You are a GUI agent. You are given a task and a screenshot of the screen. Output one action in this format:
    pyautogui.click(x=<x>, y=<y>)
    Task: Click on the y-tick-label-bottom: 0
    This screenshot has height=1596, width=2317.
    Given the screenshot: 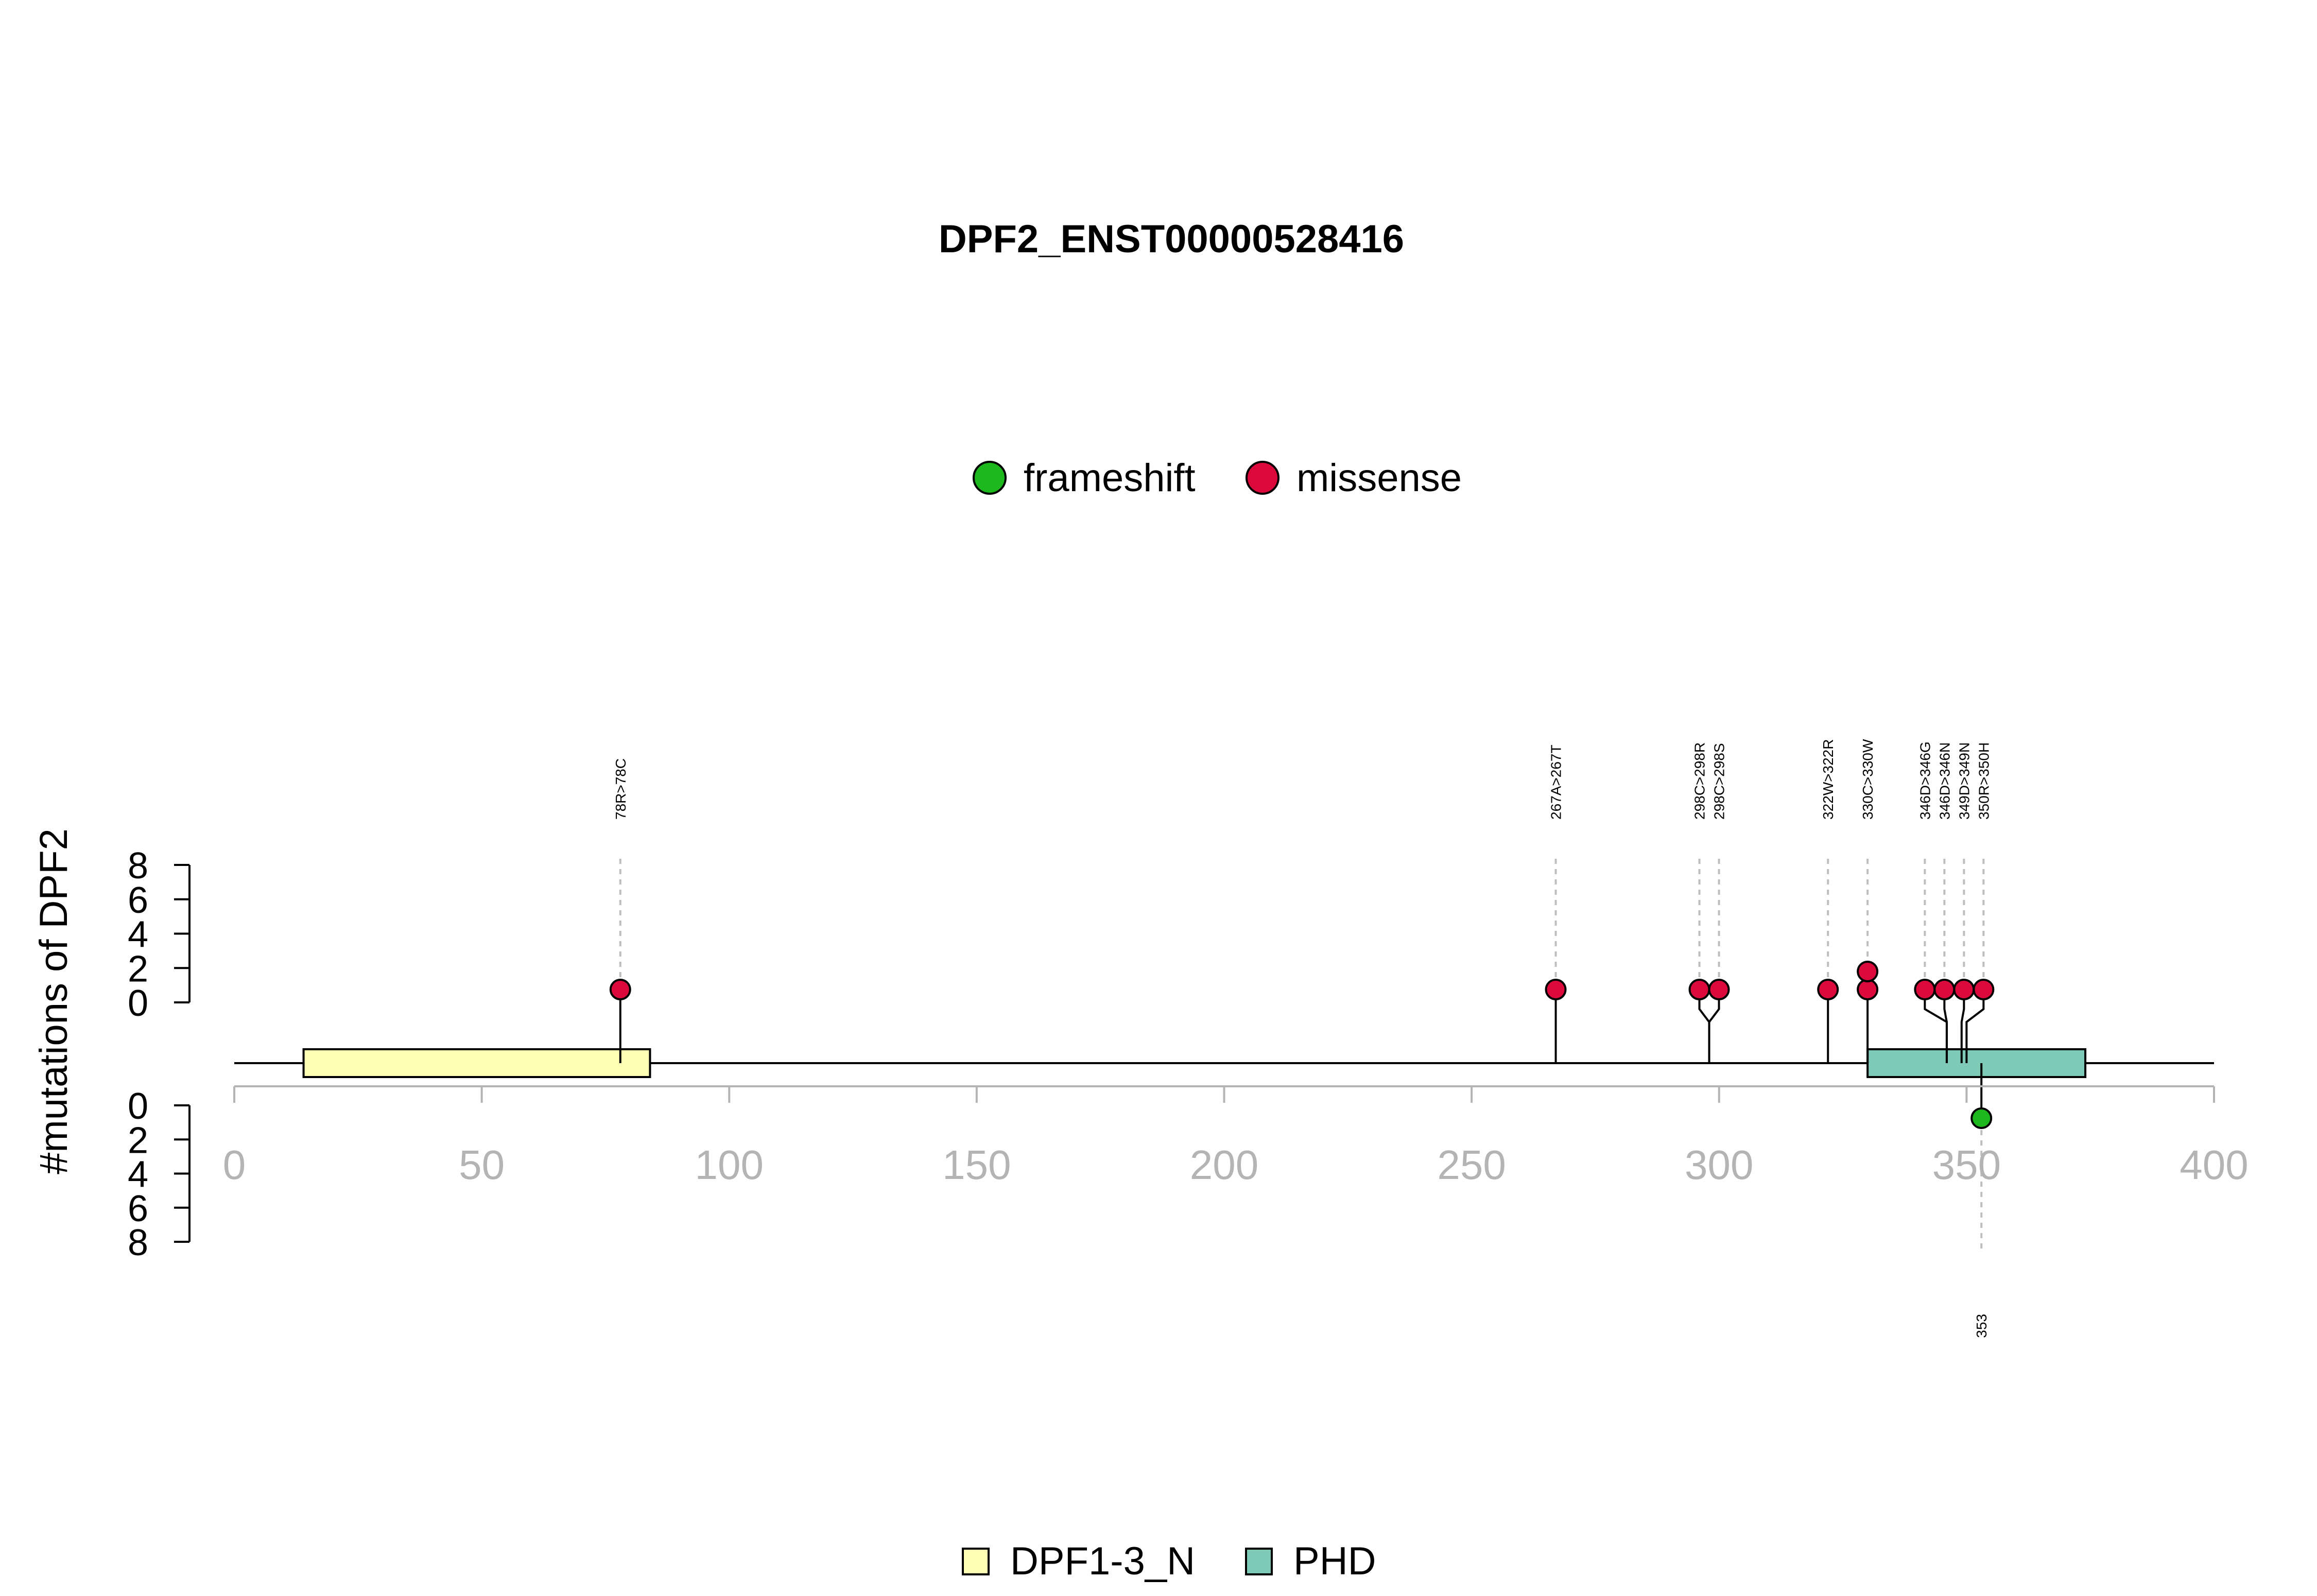 What is the action you would take?
    pyautogui.click(x=138, y=1107)
    